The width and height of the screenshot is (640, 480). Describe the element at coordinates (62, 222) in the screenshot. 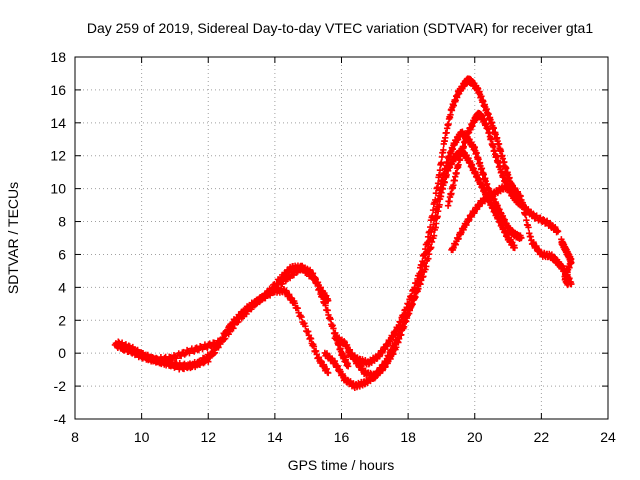

I see `y-tick-label: 8` at that location.